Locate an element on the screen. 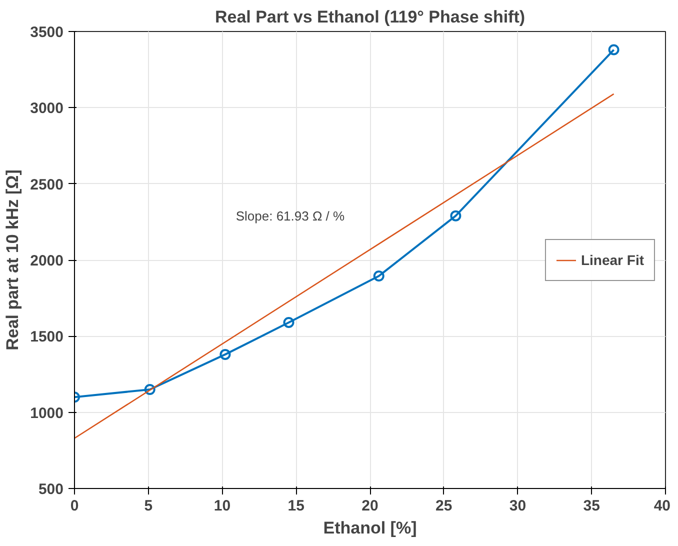  y-tick-label: 500 is located at coordinates (51, 489).